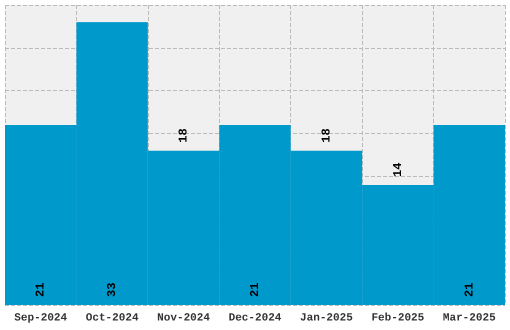 This screenshot has height=330, width=510. I want to click on x-tick-label: Feb-2025, so click(398, 318).